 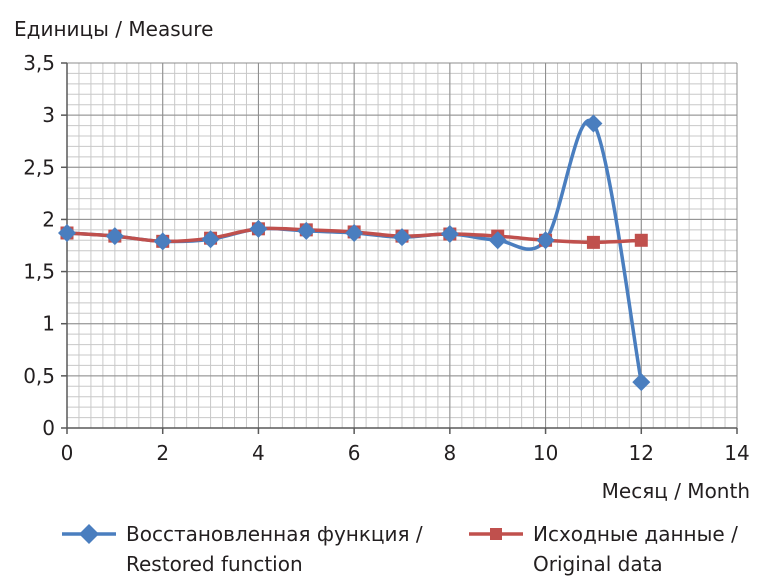 I want to click on x-tick-label: 8, so click(x=449, y=453).